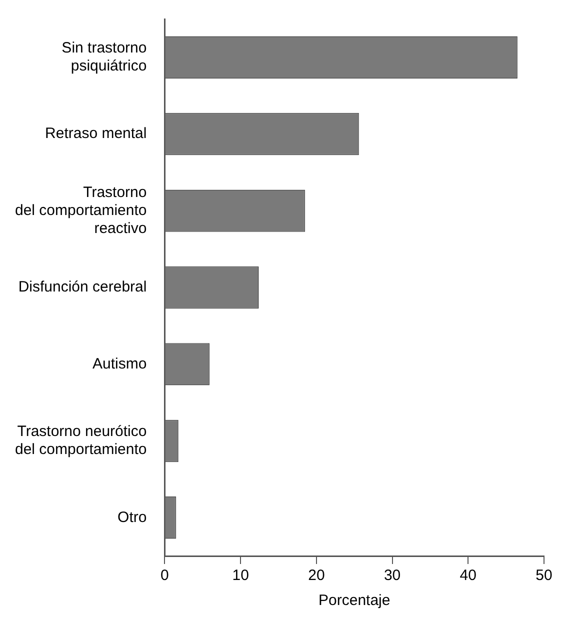 This screenshot has height=619, width=564. What do you see at coordinates (316, 575) in the screenshot?
I see `x-tick-label: 20` at bounding box center [316, 575].